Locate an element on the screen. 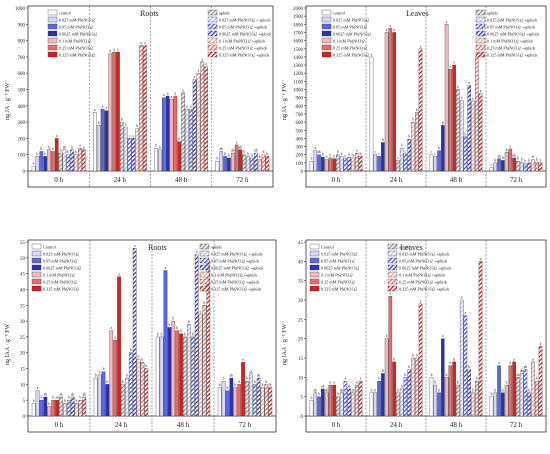  y-tick-label: 1300 is located at coordinates (298, 66).